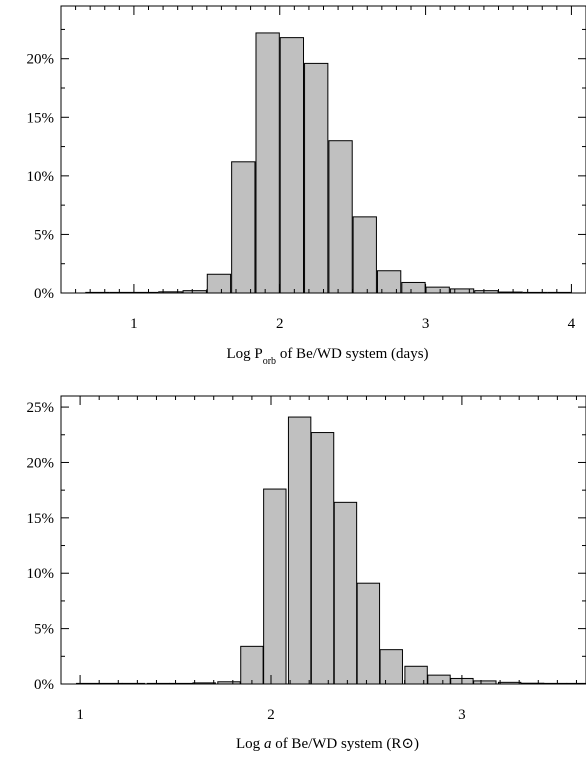  Describe the element at coordinates (327, 356) in the screenshot. I see `x-axis-title: Log Porb of Be/WD system (days)` at that location.